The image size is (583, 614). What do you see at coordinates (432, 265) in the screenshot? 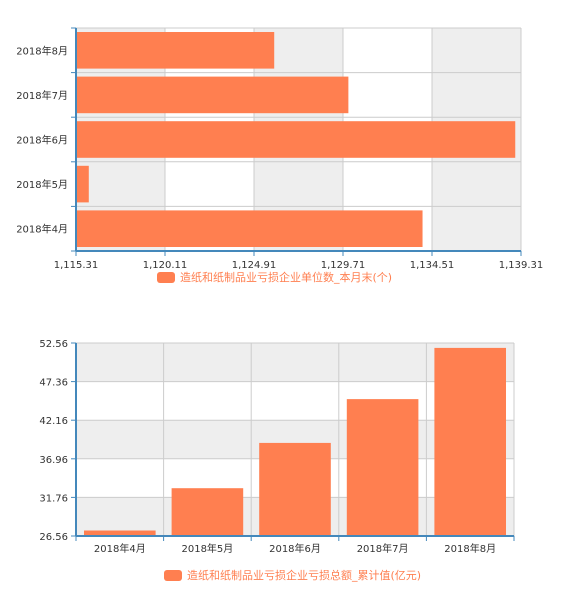
I see `x-tick-label: 1,134.51` at bounding box center [432, 265].